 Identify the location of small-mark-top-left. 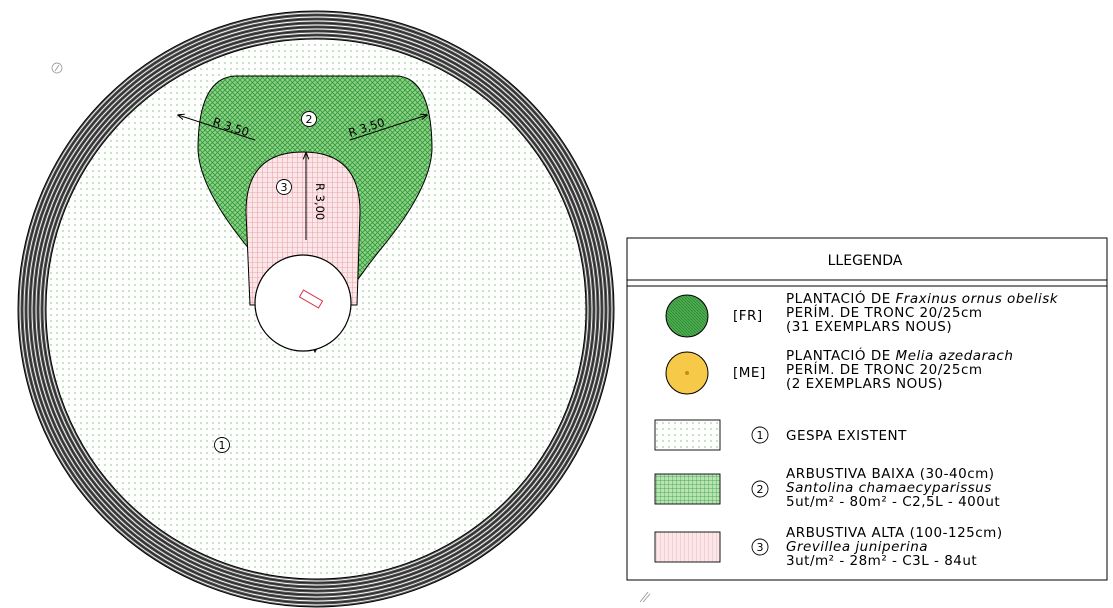
(57, 68).